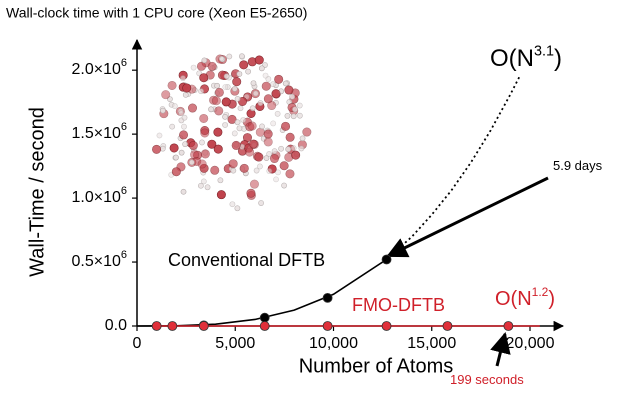 The image size is (626, 400). I want to click on molecule-illustration, so click(232, 132).